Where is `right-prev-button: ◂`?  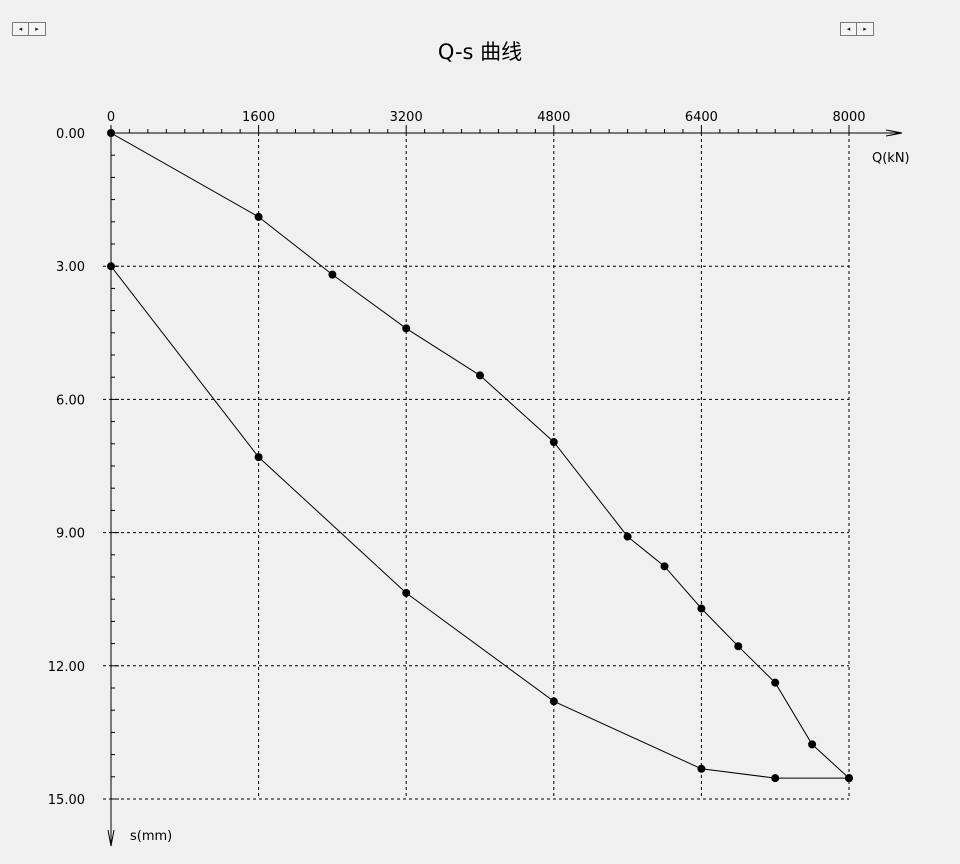
right-prev-button: ◂ is located at coordinates (848, 29).